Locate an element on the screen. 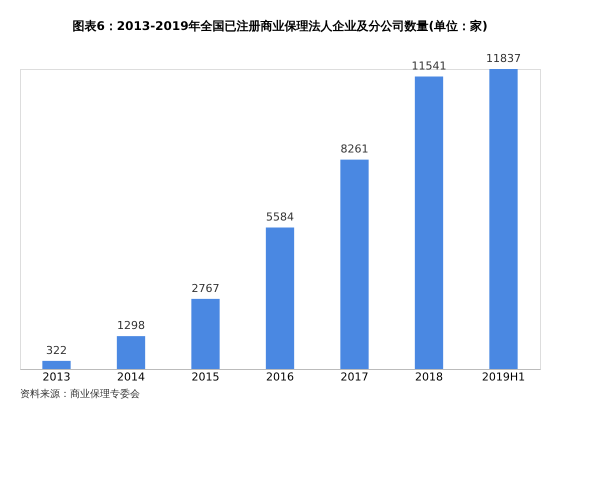 This screenshot has width=600, height=480. data-label: 5584 is located at coordinates (280, 217).